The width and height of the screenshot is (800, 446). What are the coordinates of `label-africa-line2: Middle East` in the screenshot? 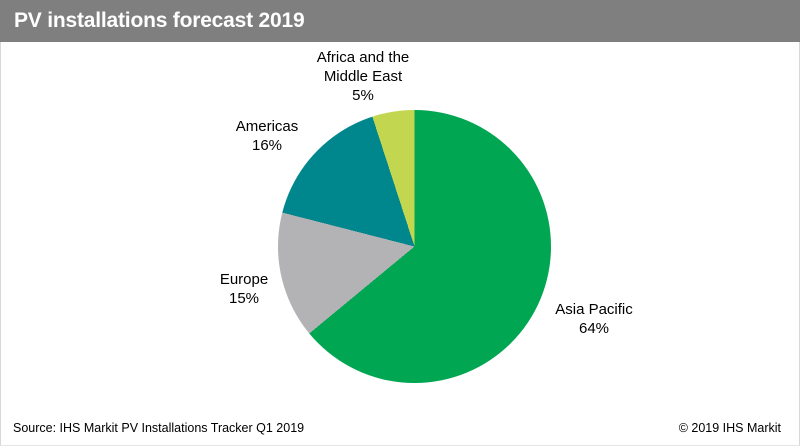 It's located at (363, 76).